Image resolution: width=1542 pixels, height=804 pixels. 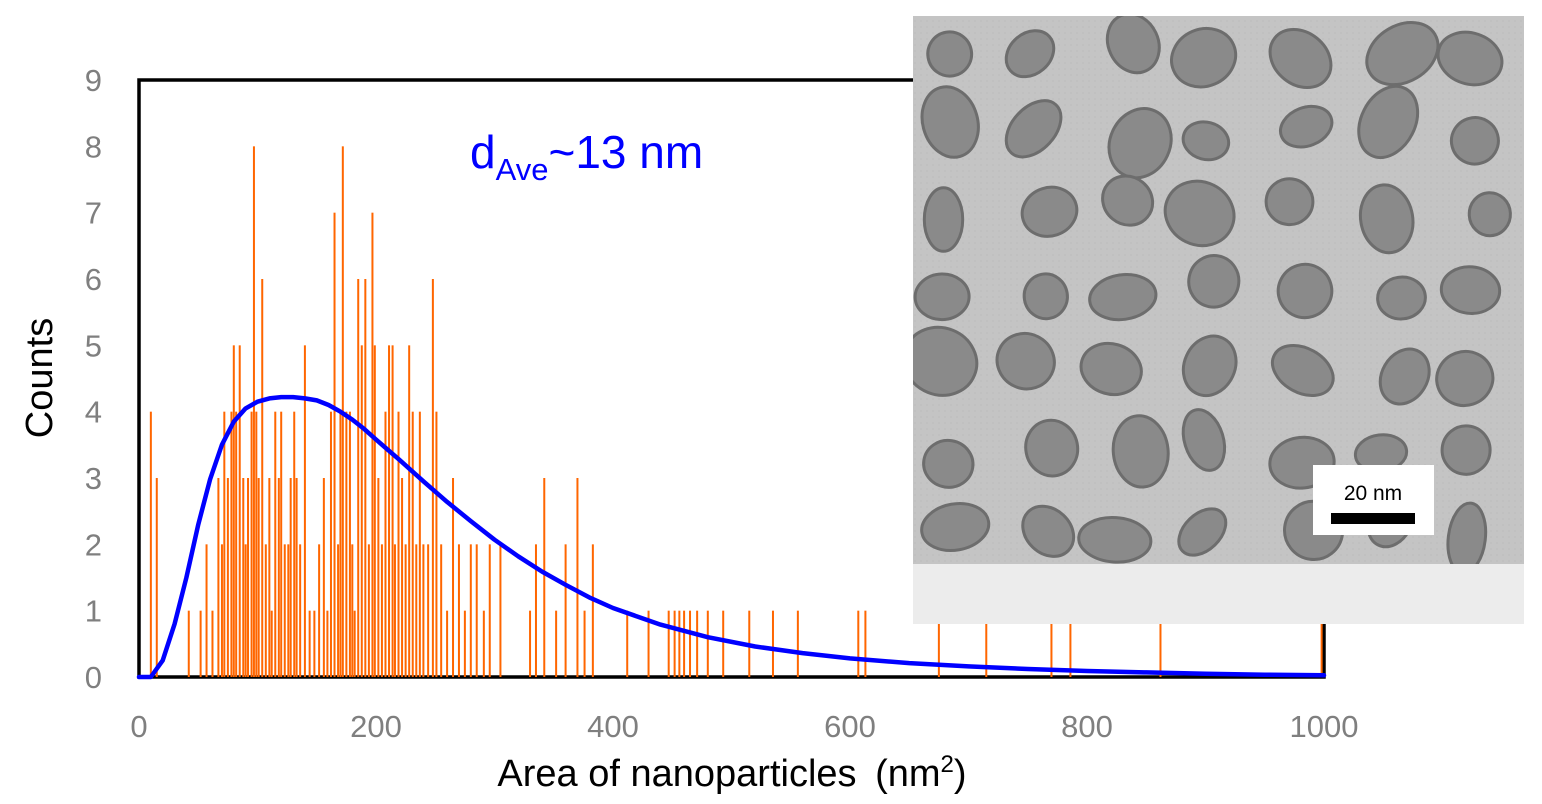 I want to click on y-axis-ticks: 0 1 2 3 4 5 6 7 8 9, so click(x=93, y=379).